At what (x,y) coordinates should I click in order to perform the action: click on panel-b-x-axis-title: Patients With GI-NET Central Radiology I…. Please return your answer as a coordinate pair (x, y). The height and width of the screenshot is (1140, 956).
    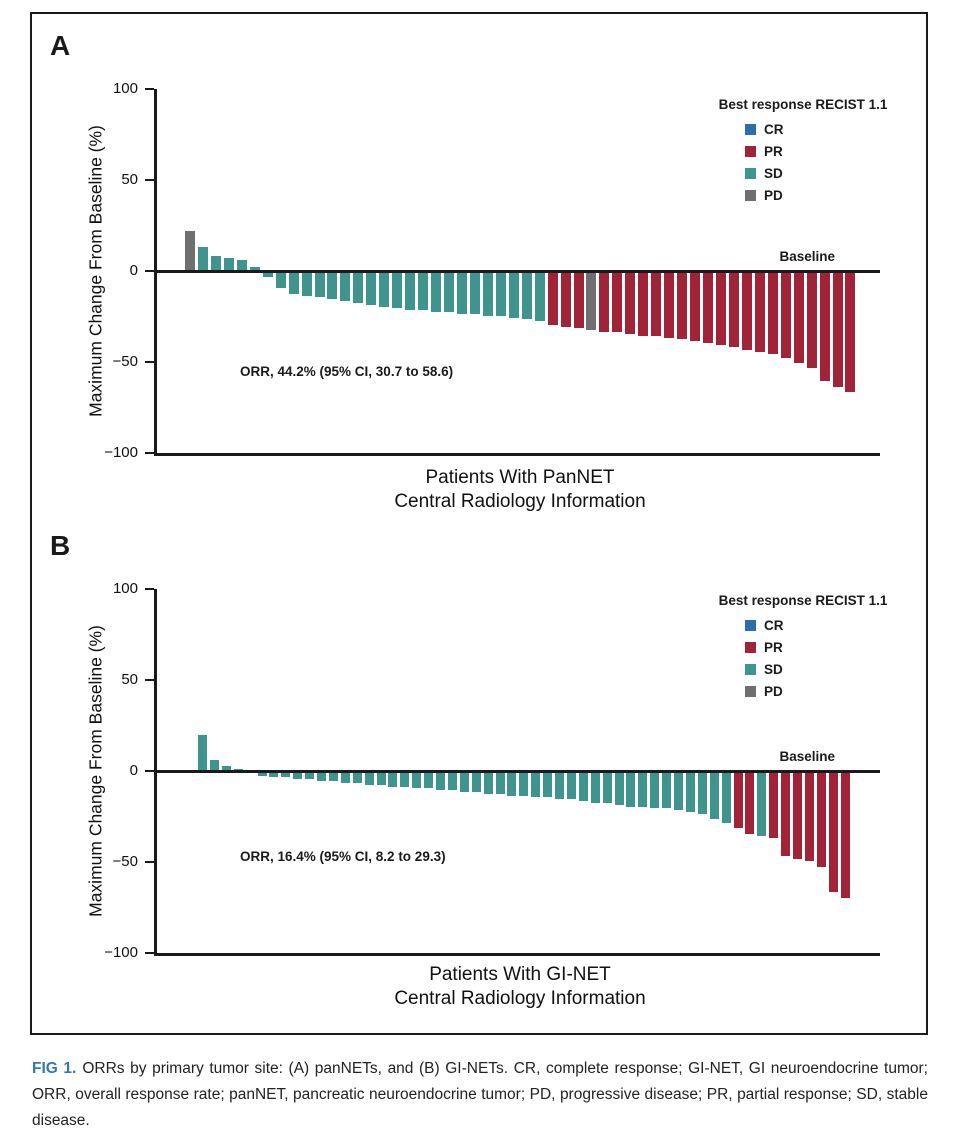
    Looking at the image, I should click on (520, 987).